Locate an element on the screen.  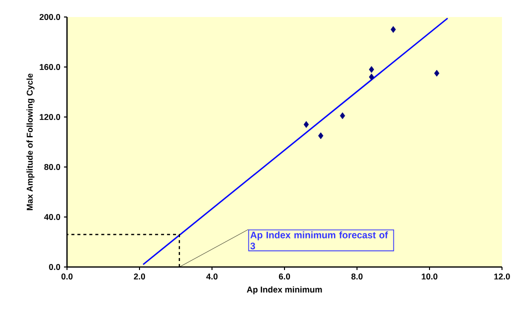
x-tick-label: 4.0 is located at coordinates (212, 277).